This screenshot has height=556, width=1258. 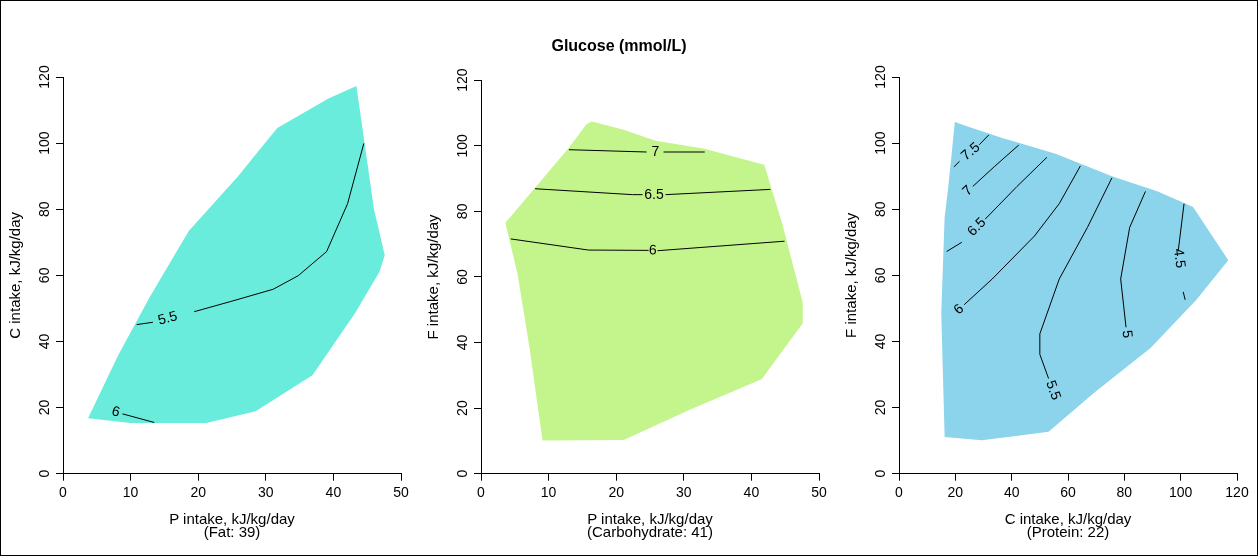 I want to click on series-label: 6.5, so click(x=654, y=193).